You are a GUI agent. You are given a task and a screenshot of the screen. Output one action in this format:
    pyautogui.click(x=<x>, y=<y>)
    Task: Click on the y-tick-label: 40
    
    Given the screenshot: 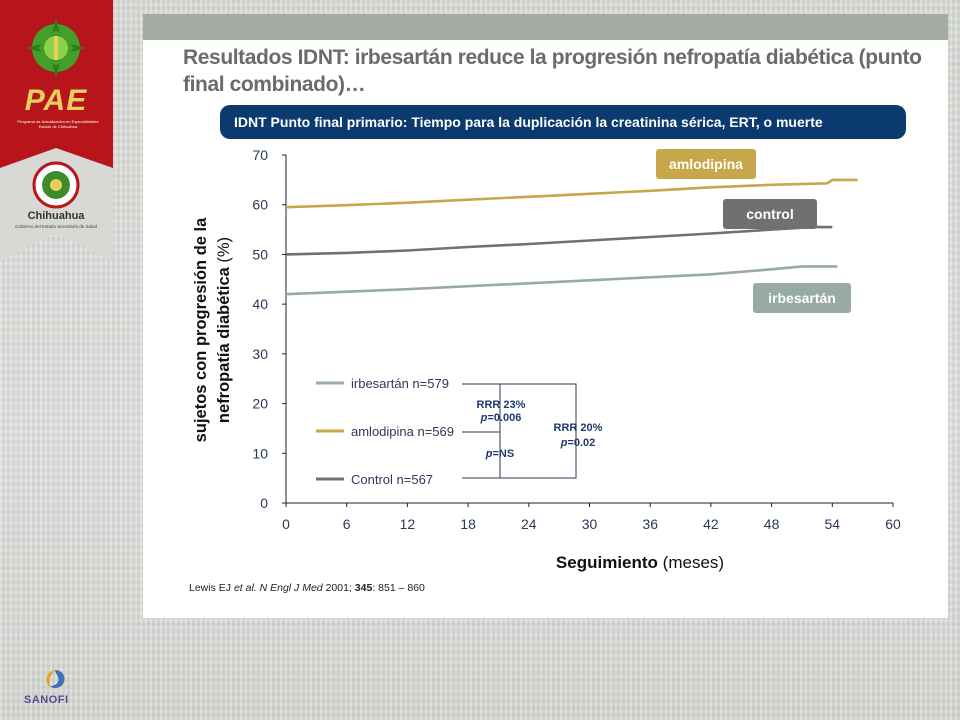 What is the action you would take?
    pyautogui.click(x=260, y=304)
    